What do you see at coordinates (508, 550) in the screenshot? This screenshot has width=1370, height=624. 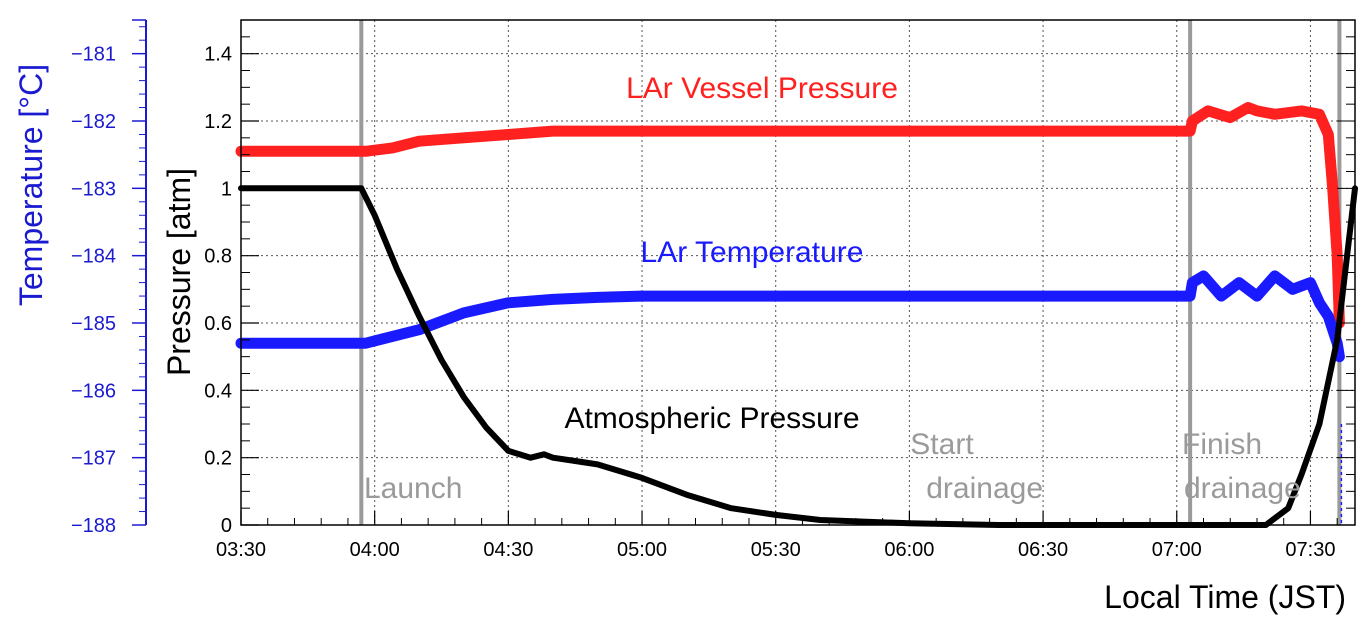 I see `x-tick-label: 04:30` at bounding box center [508, 550].